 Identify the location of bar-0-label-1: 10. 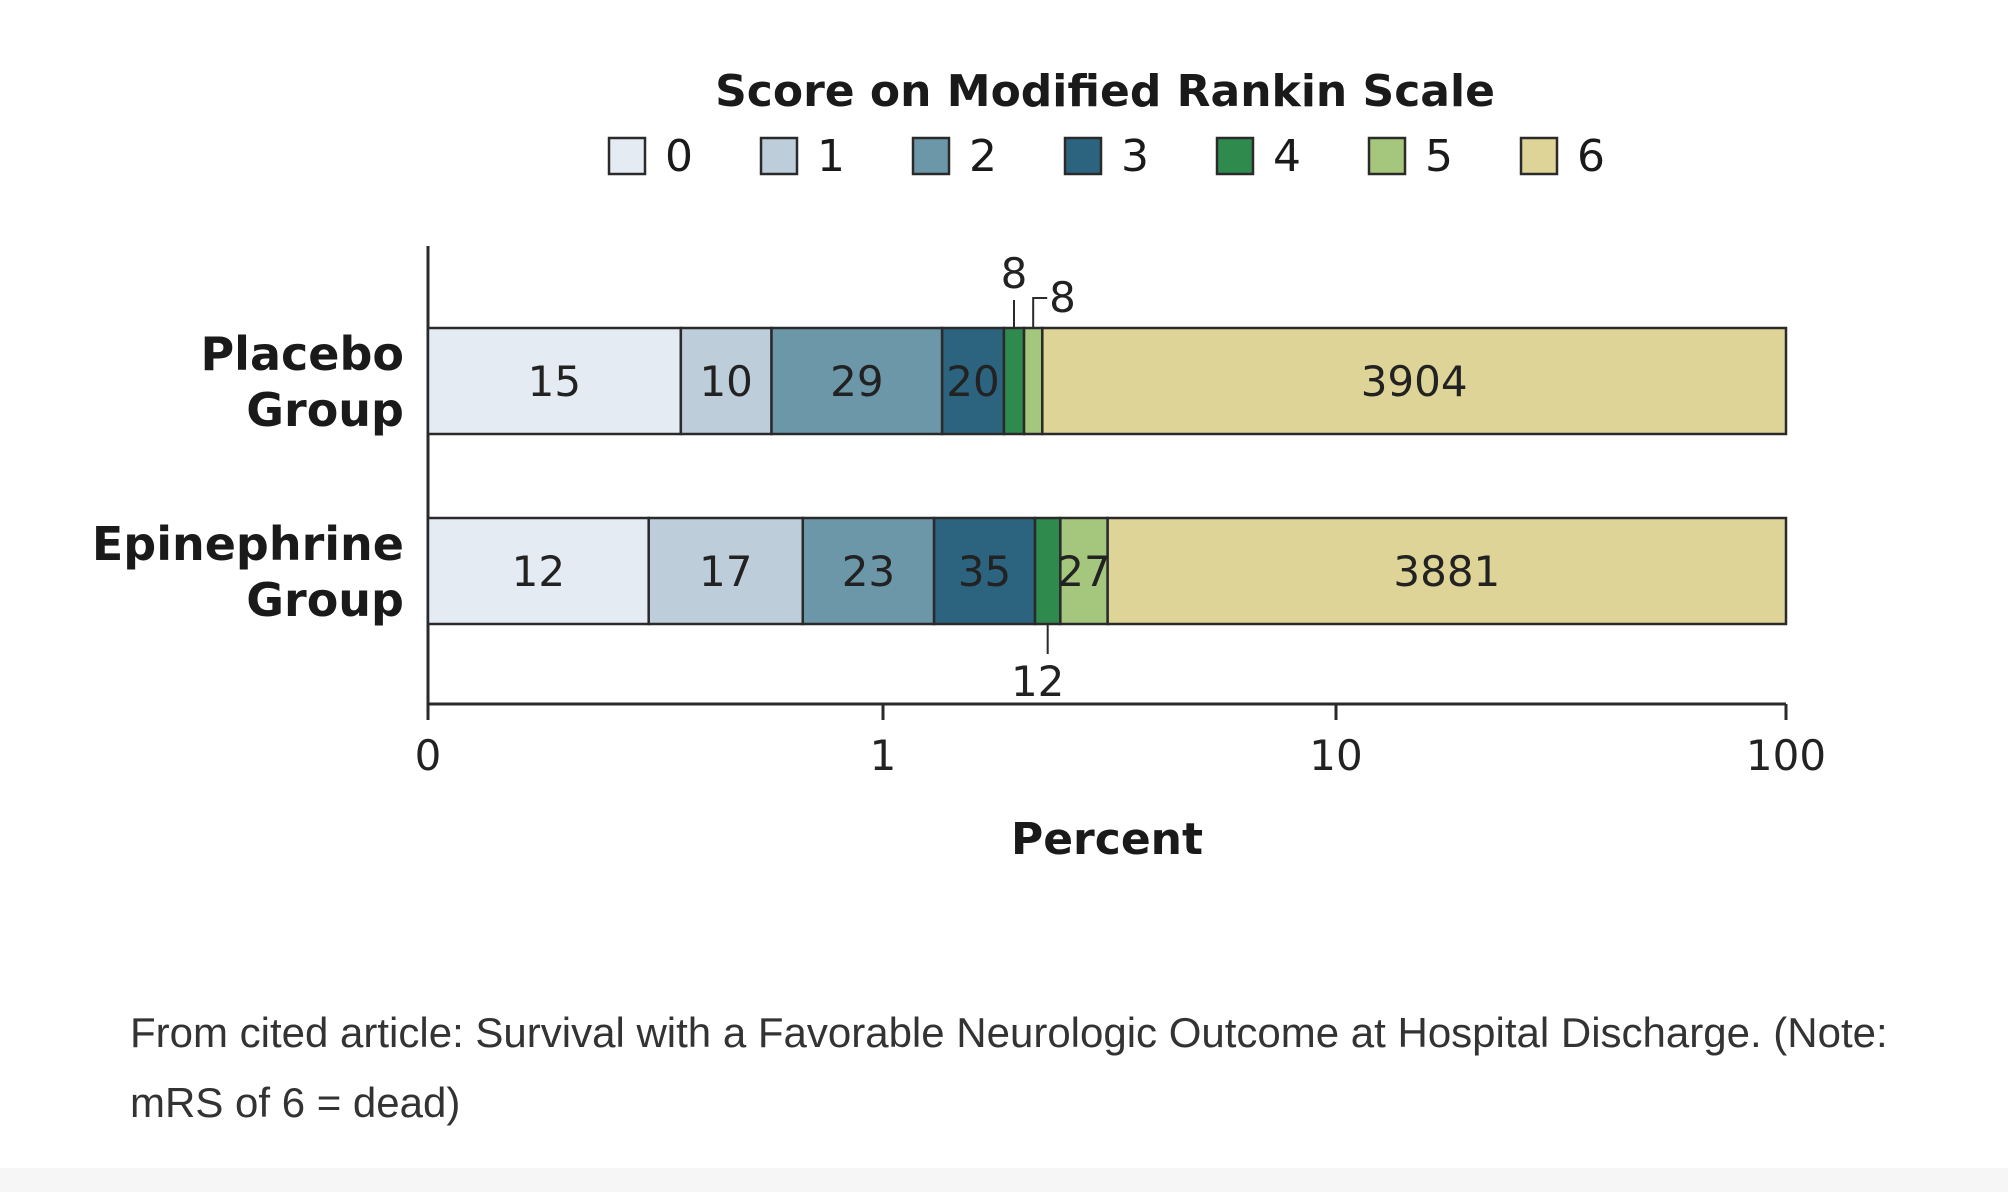
(725, 381).